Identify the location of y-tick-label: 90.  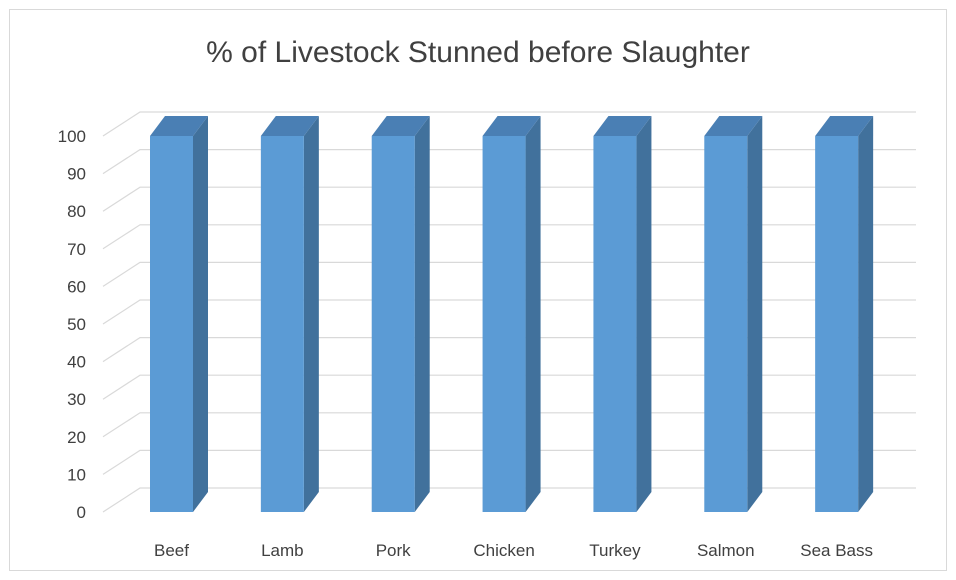
(76, 174).